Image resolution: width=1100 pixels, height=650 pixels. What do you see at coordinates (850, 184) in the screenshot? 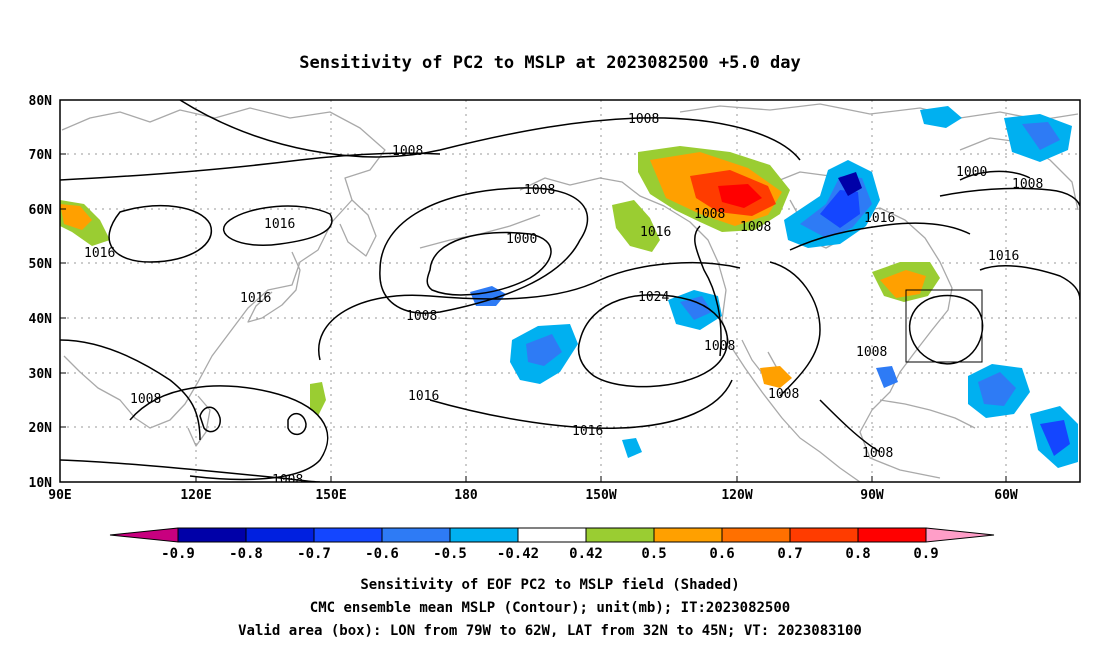
I see `negative-region-hudson-peak` at bounding box center [850, 184].